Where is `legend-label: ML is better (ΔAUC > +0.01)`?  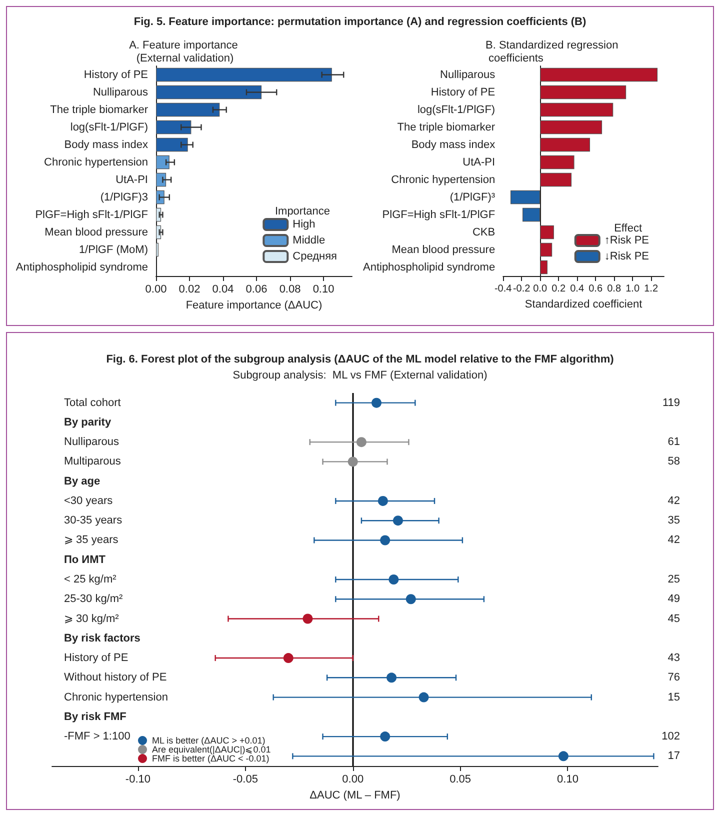 legend-label: ML is better (ΔAUC > +0.01) is located at coordinates (209, 741).